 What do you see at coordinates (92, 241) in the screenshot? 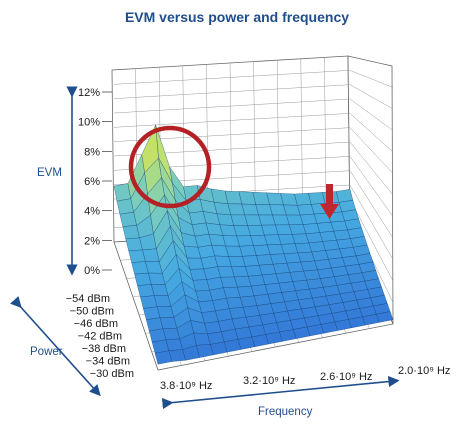
I see `evm-tick-label: 2%` at bounding box center [92, 241].